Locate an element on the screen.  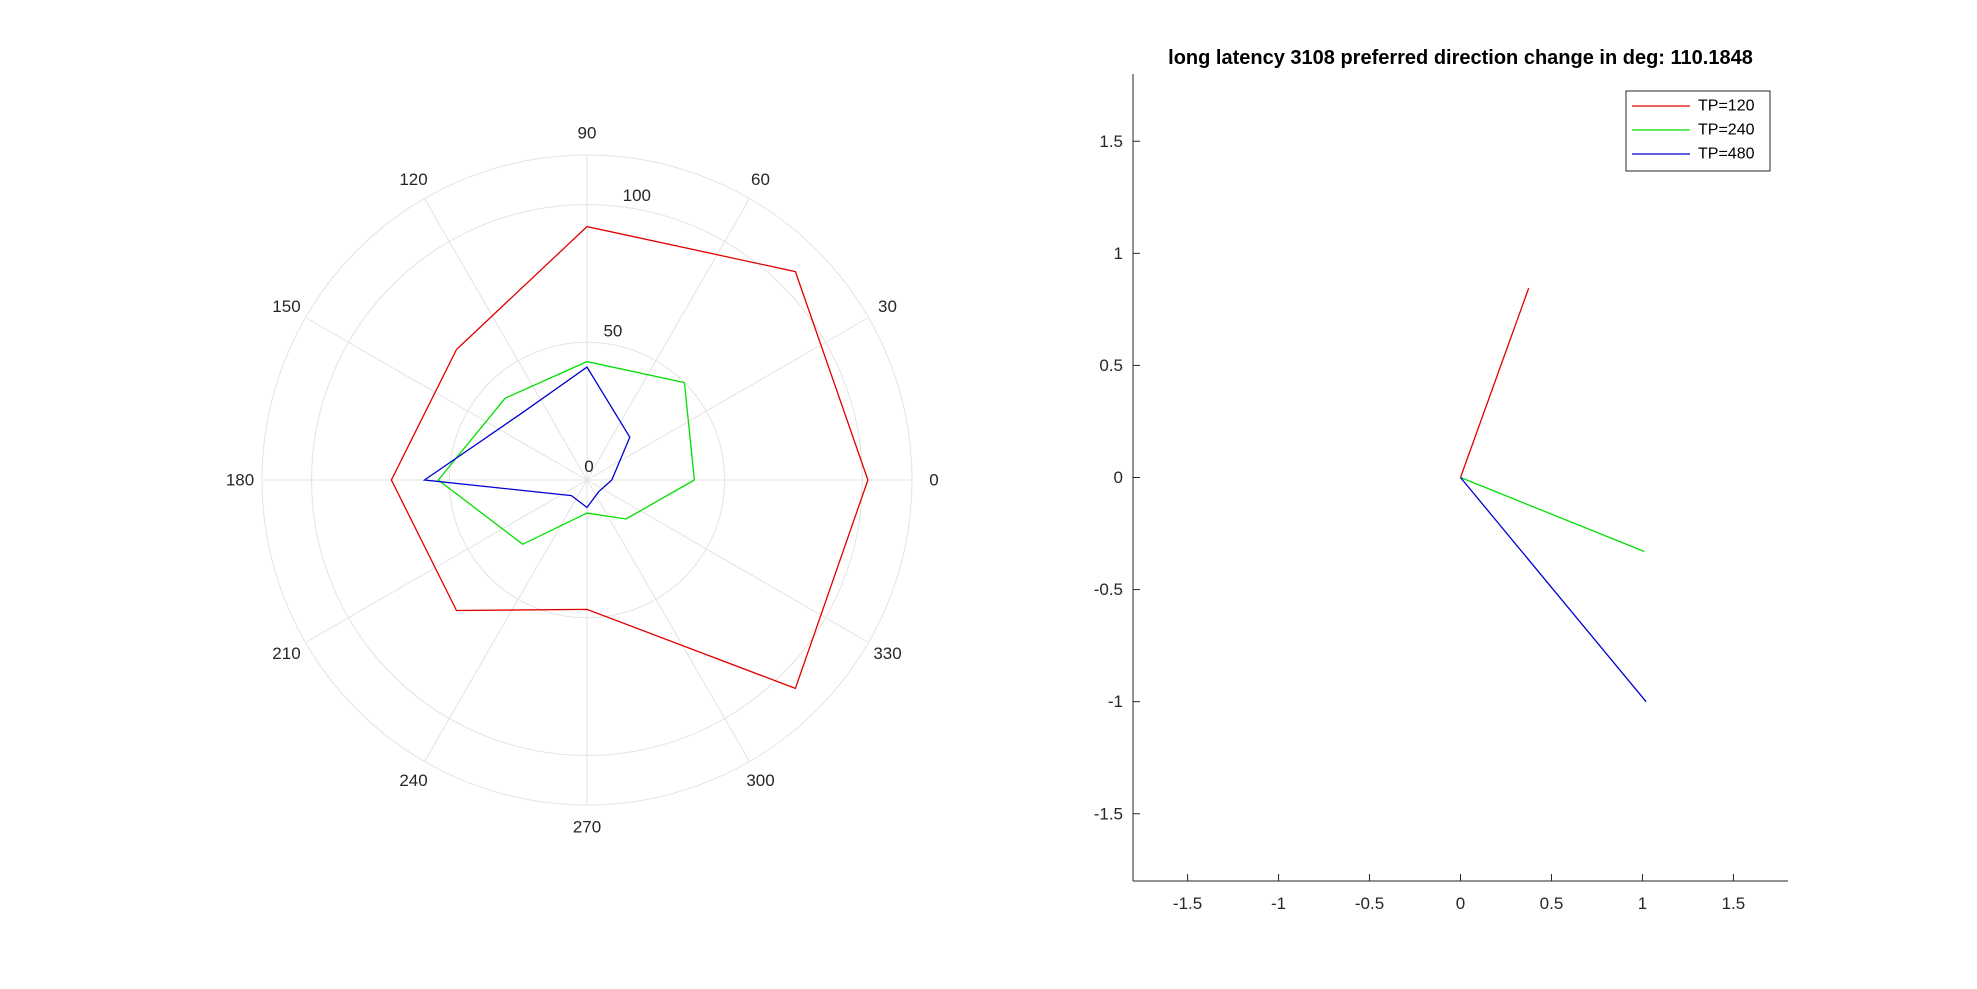
polar-theta-tick-label: 150 is located at coordinates (286, 306).